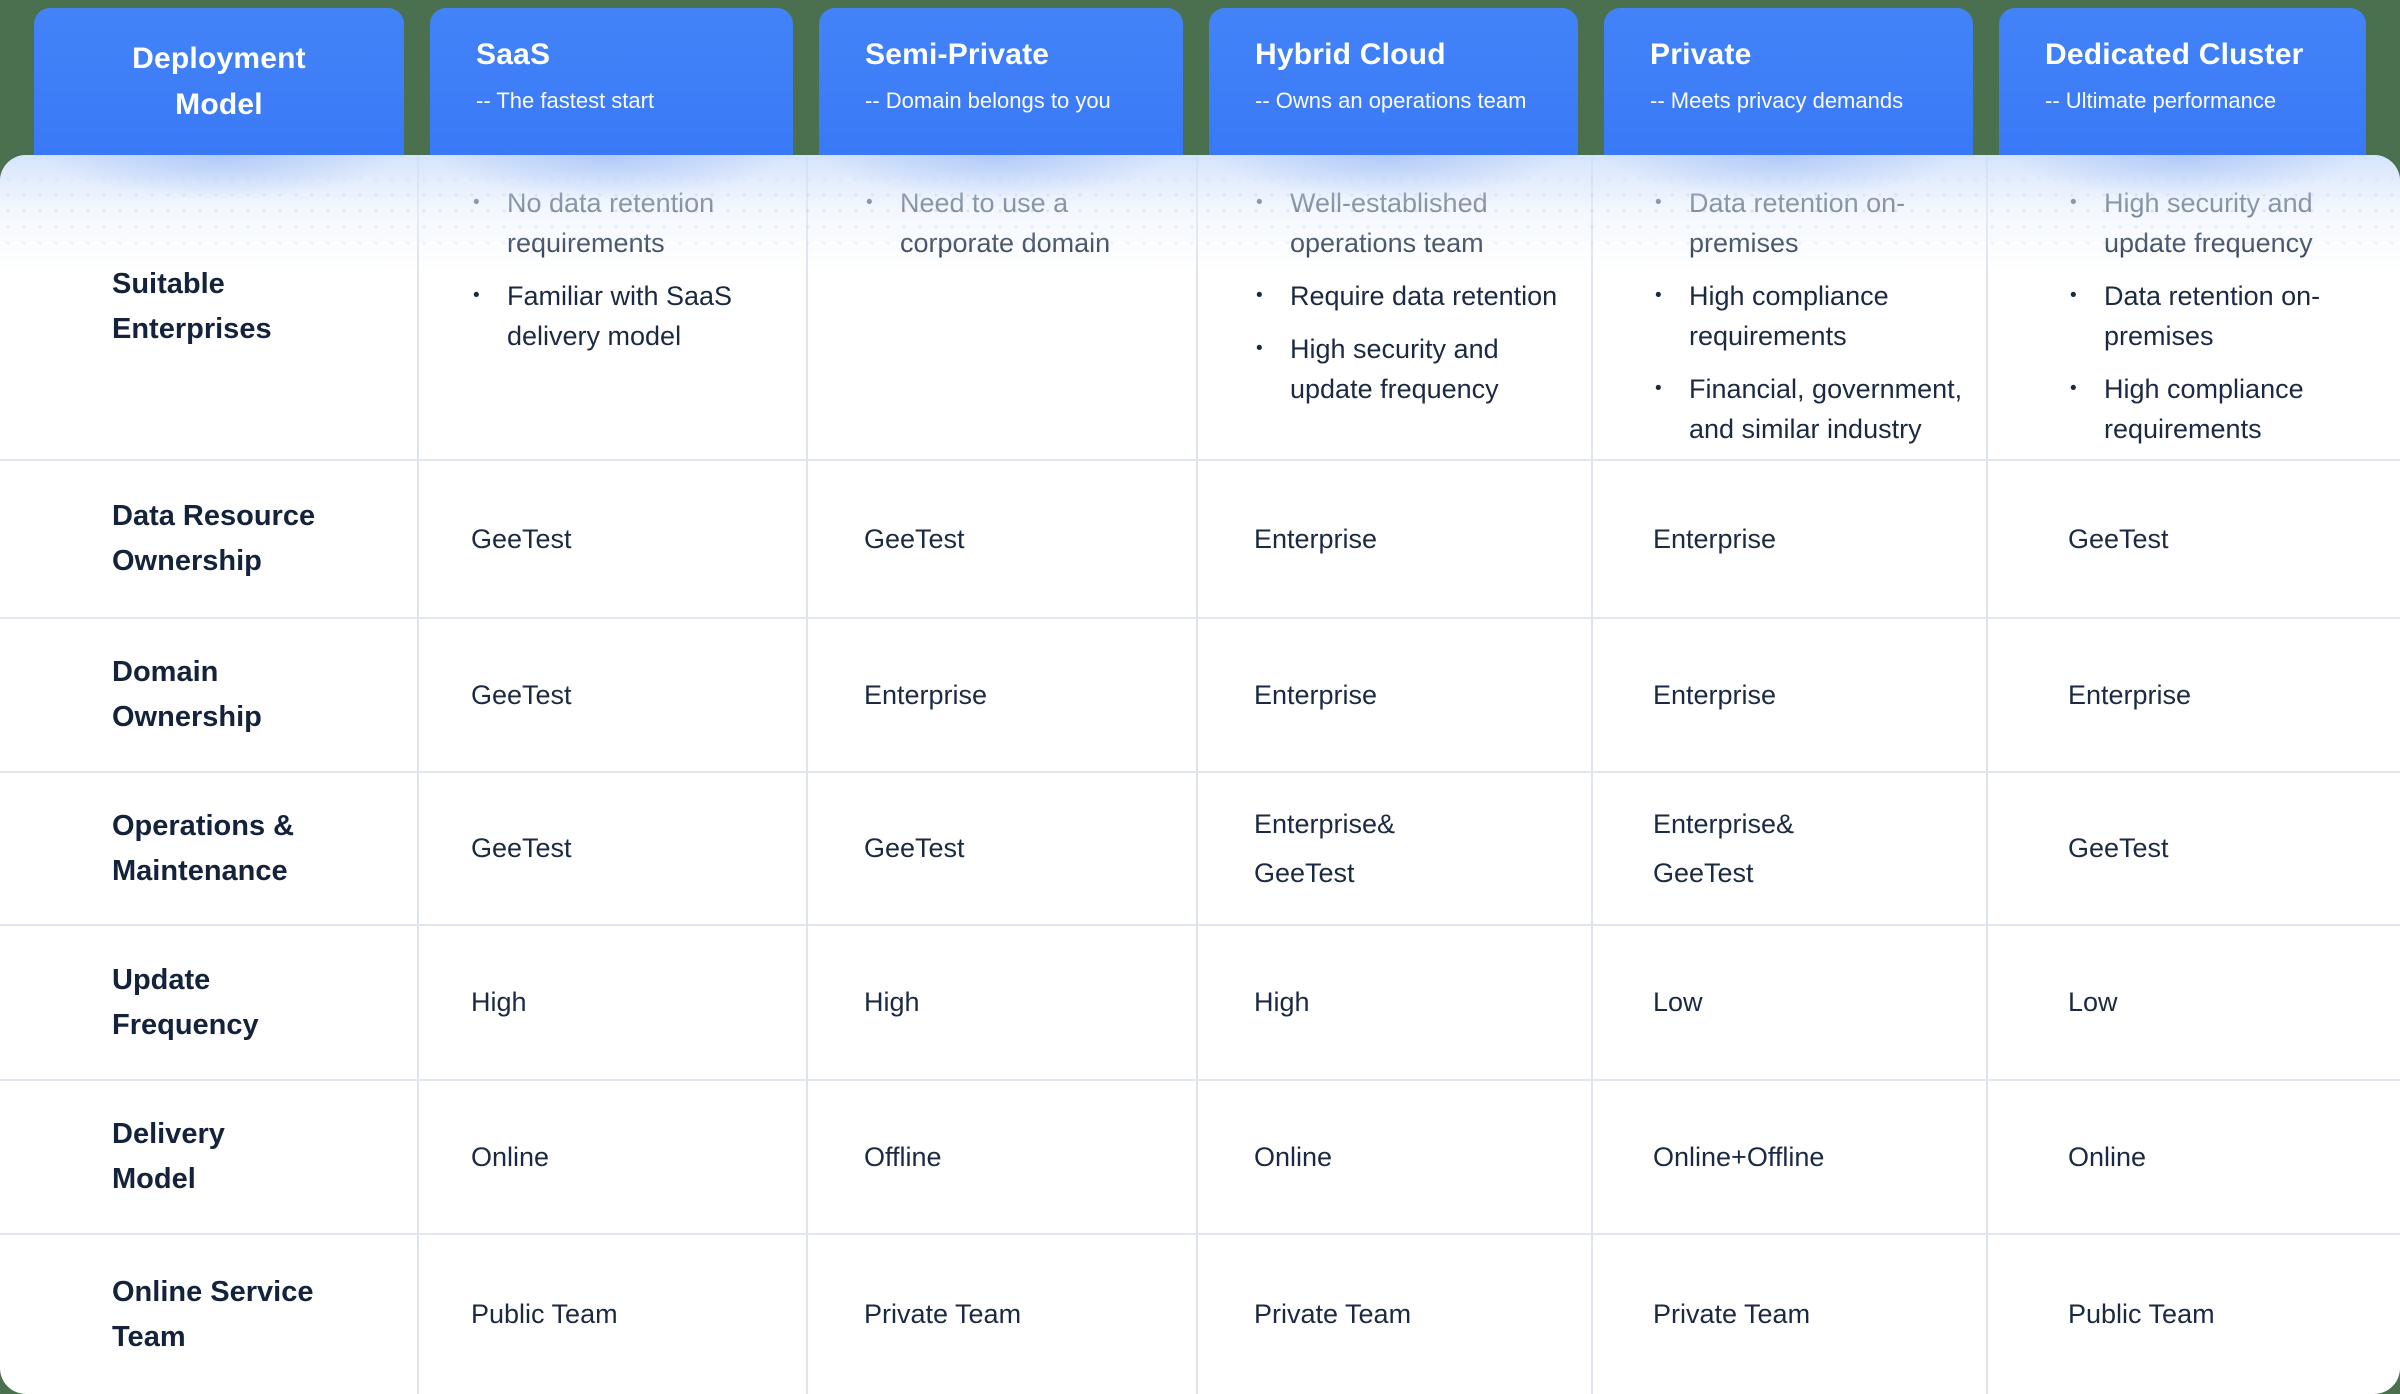  I want to click on cell-domain-ownership-dedicated-cluster: Enterprise, so click(2193, 694).